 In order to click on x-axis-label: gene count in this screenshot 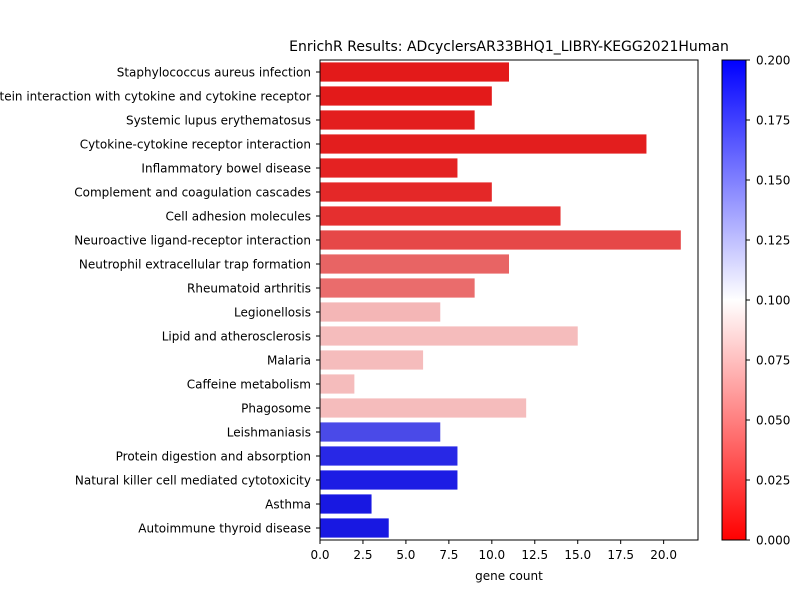, I will do `click(509, 576)`.